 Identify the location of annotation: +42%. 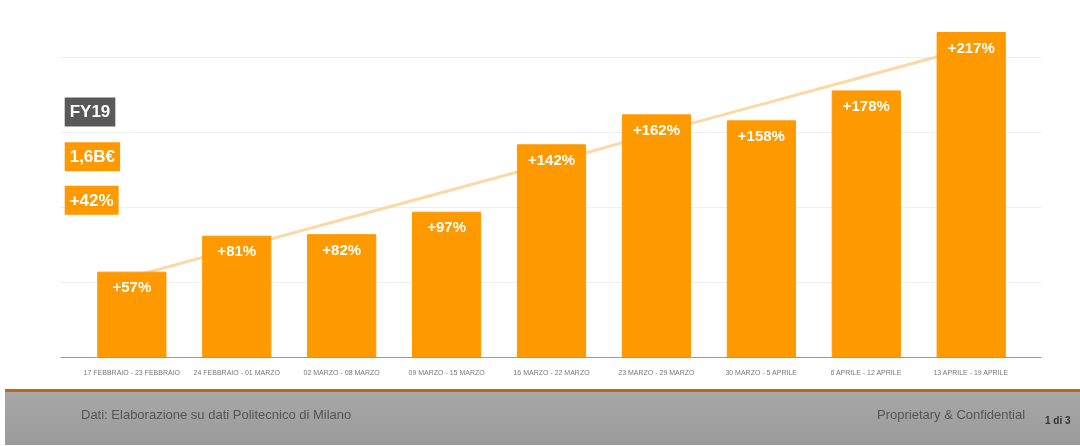
(91, 200).